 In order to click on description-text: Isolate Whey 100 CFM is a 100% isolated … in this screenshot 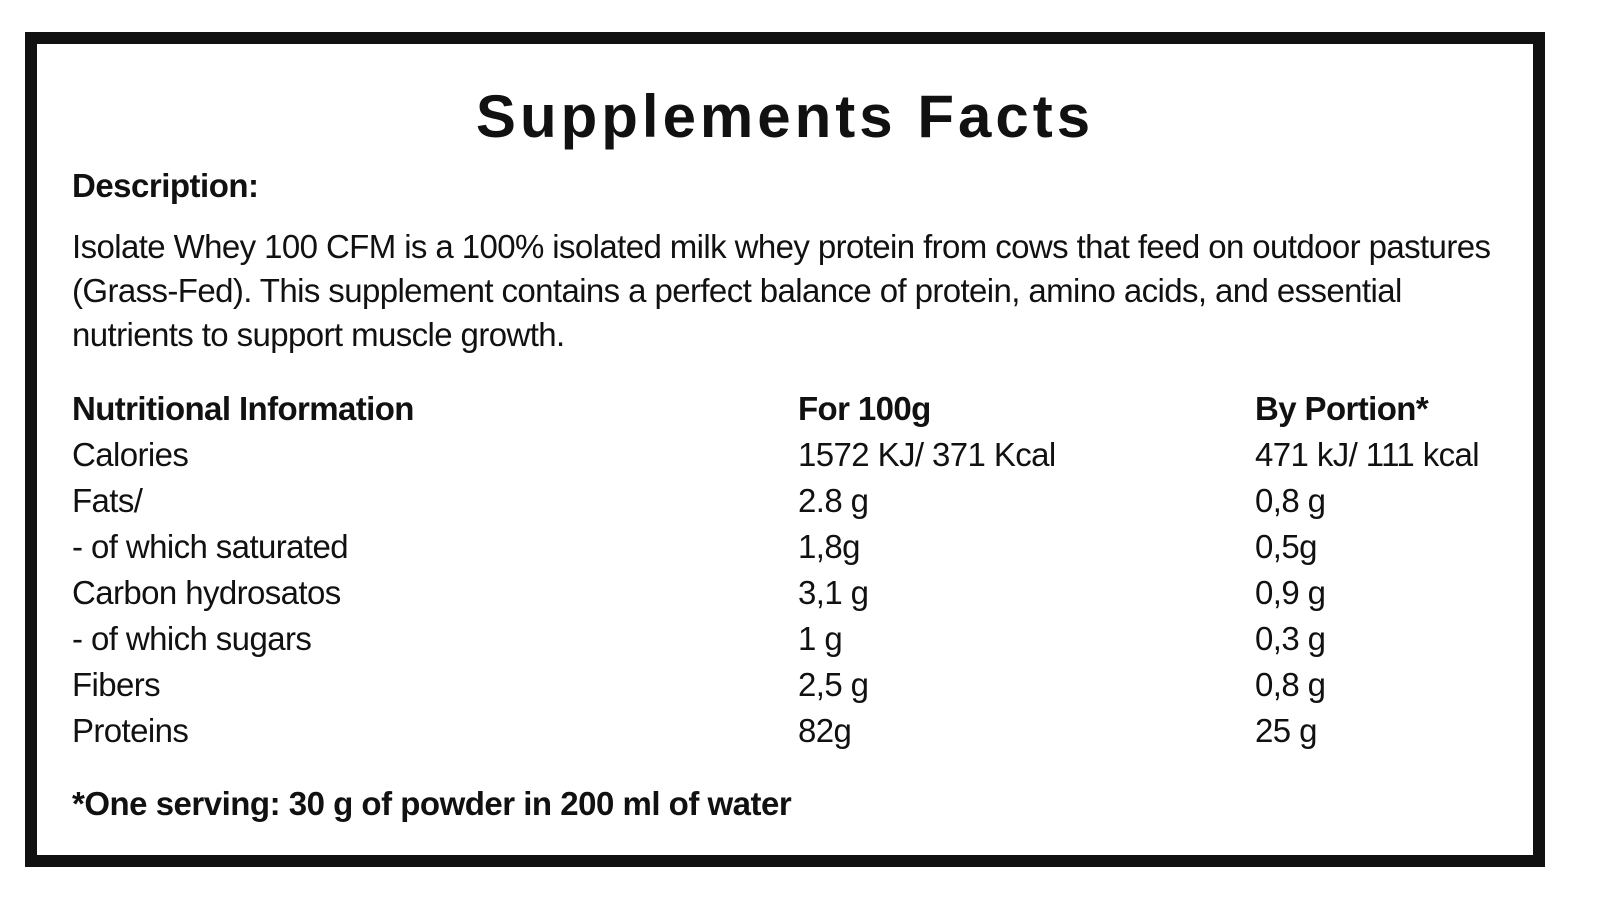, I will do `click(781, 290)`.